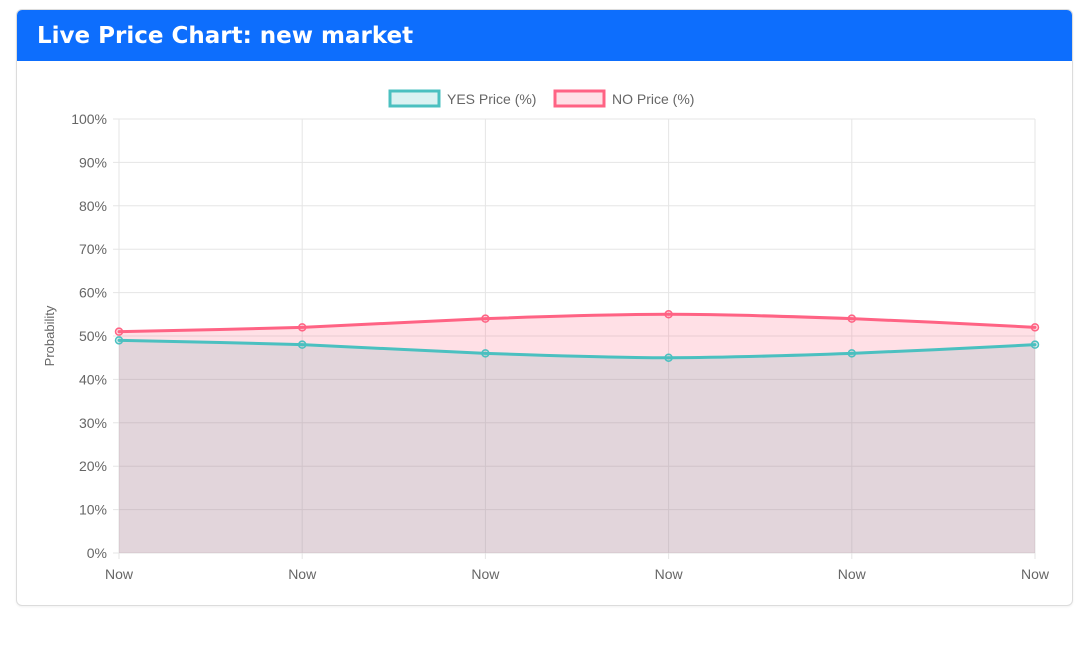 This screenshot has width=1086, height=667. Describe the element at coordinates (93, 206) in the screenshot. I see `y-tick-label: 80%` at that location.